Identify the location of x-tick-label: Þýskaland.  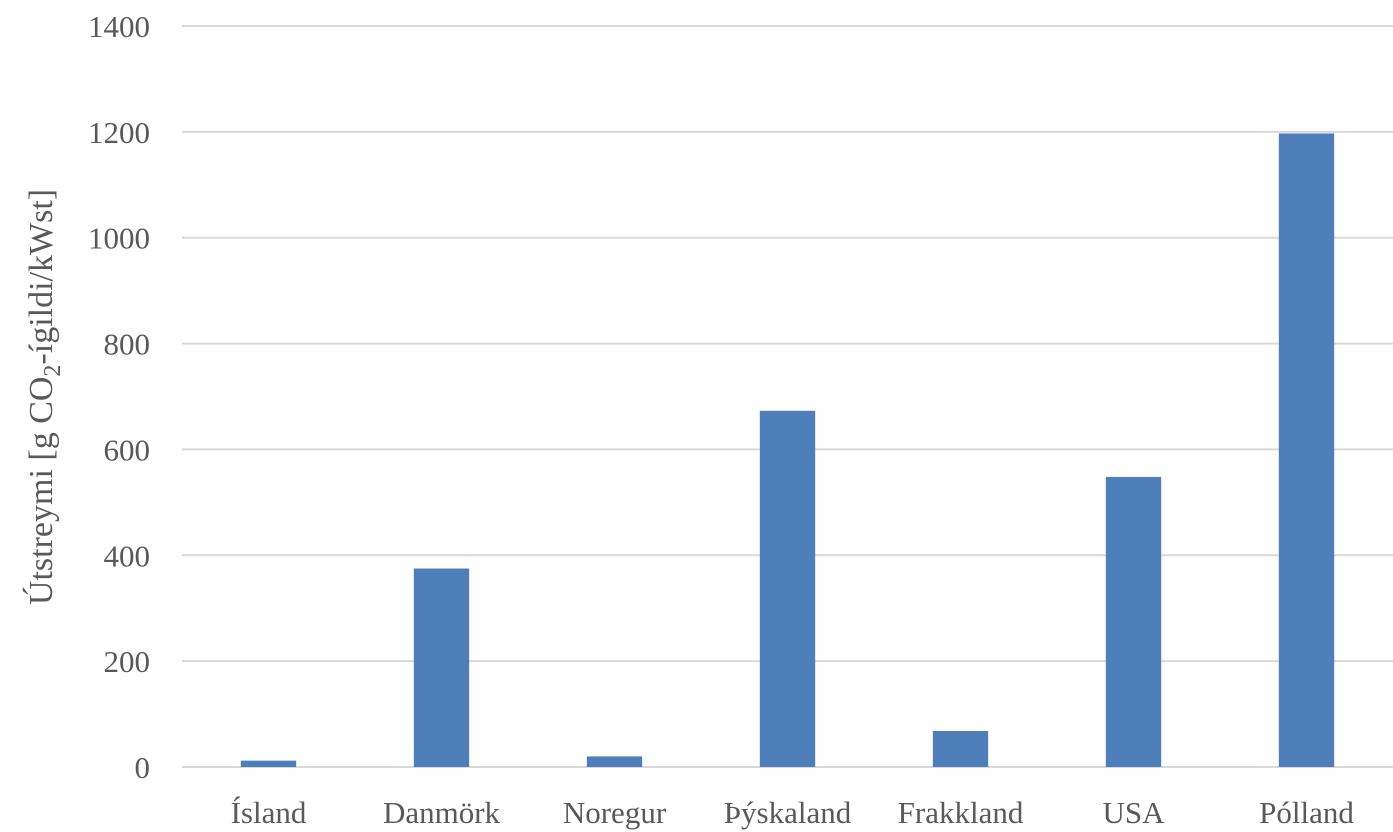
(788, 812).